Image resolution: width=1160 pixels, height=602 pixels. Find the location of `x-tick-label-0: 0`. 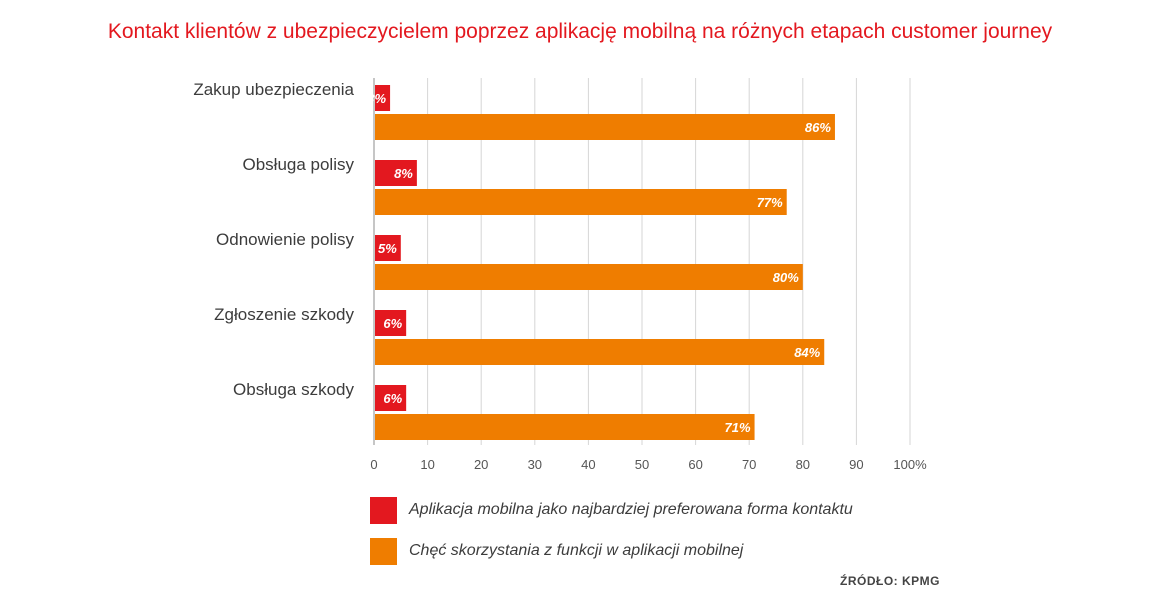

x-tick-label-0: 0 is located at coordinates (373, 464).